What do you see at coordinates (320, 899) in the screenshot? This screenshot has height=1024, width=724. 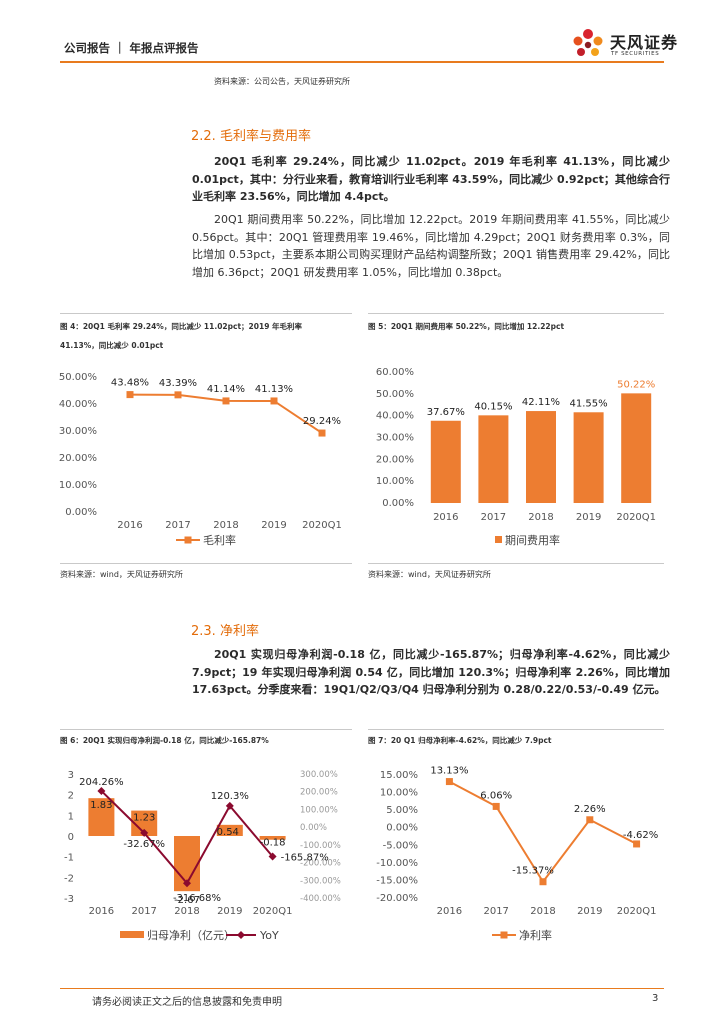 I see `y-right-tick-label: -400.00%` at bounding box center [320, 899].